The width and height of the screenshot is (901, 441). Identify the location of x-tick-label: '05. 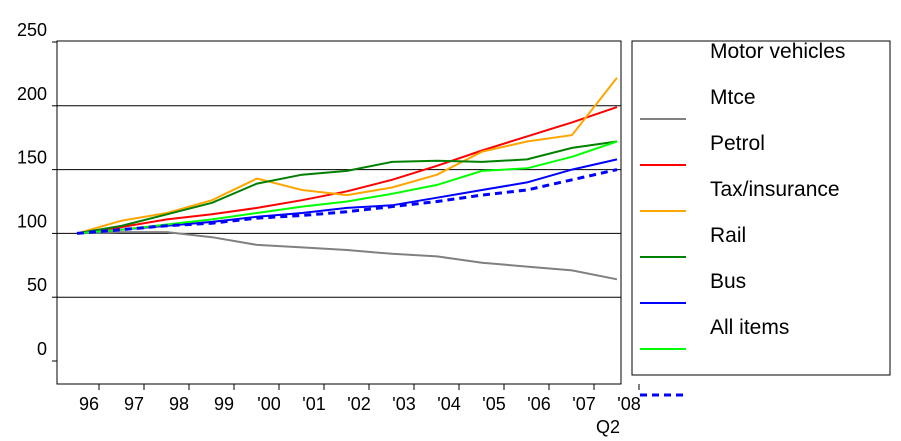
(493, 404).